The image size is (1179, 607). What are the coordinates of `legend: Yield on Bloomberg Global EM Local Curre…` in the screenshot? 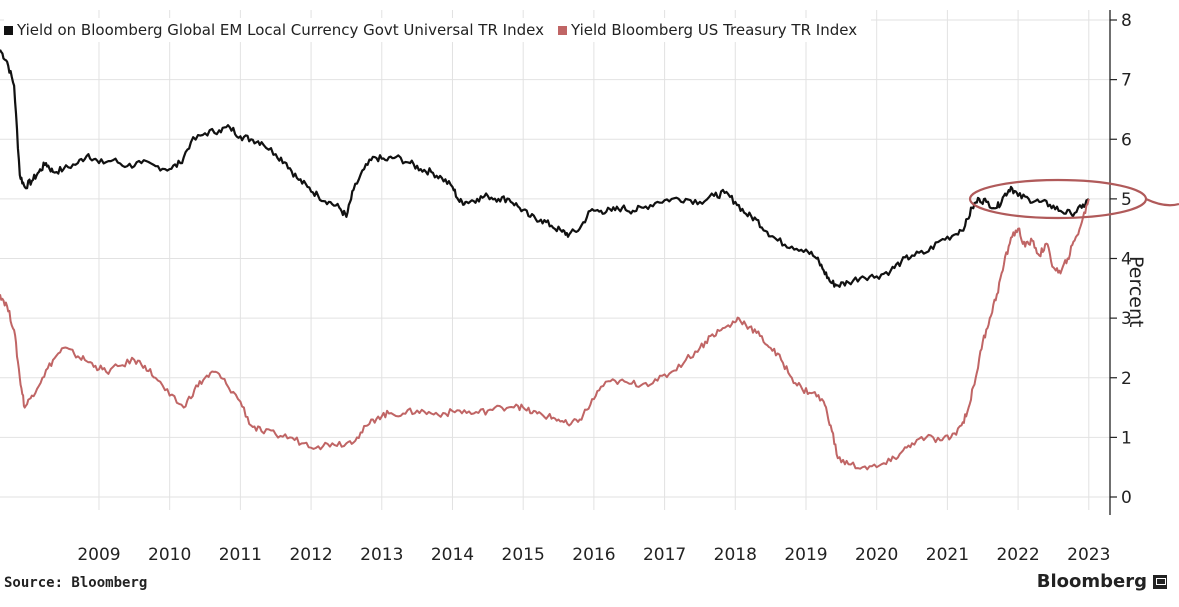 It's located at (438, 30).